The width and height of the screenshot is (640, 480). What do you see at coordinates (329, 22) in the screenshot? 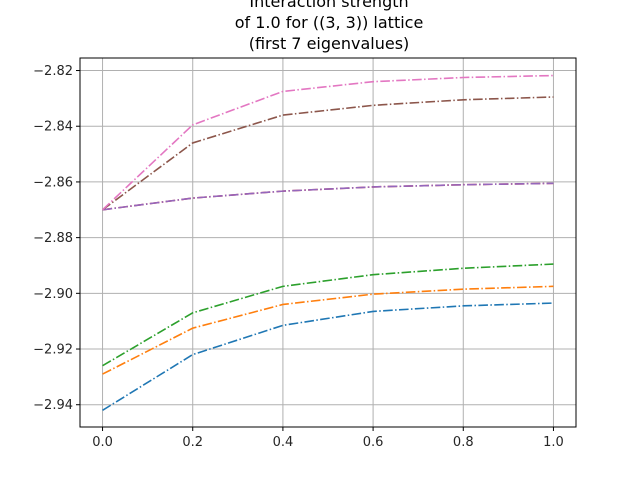
I see `title-line-2: of 1.0 for ((3, 3)) lattice` at bounding box center [329, 22].